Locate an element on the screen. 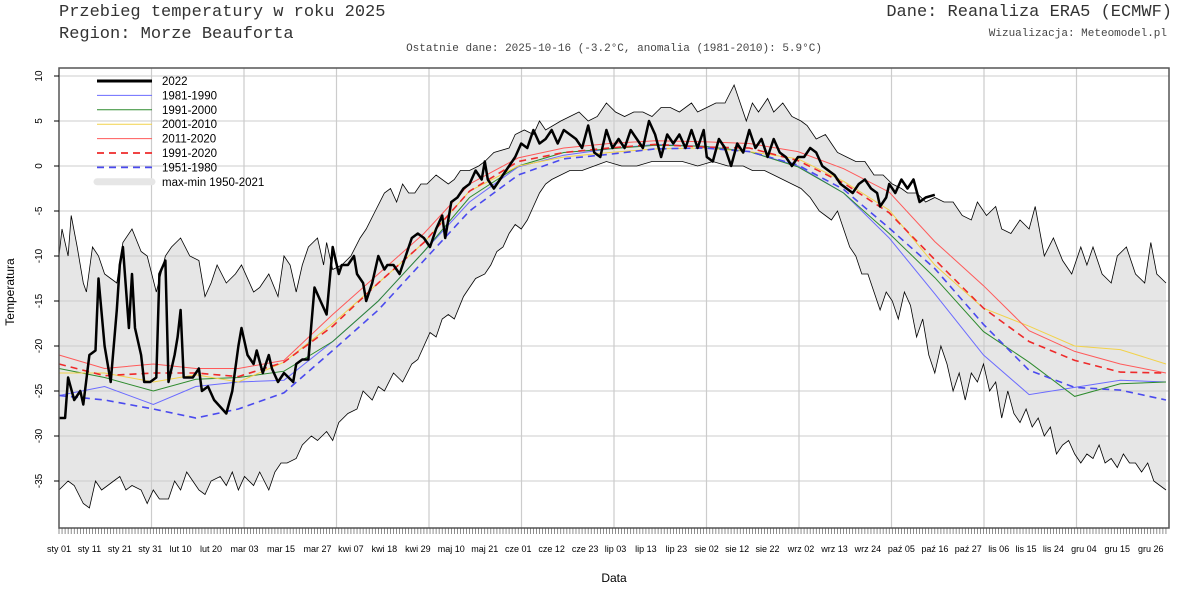  x-tick-label: mar 03 is located at coordinates (244, 549).